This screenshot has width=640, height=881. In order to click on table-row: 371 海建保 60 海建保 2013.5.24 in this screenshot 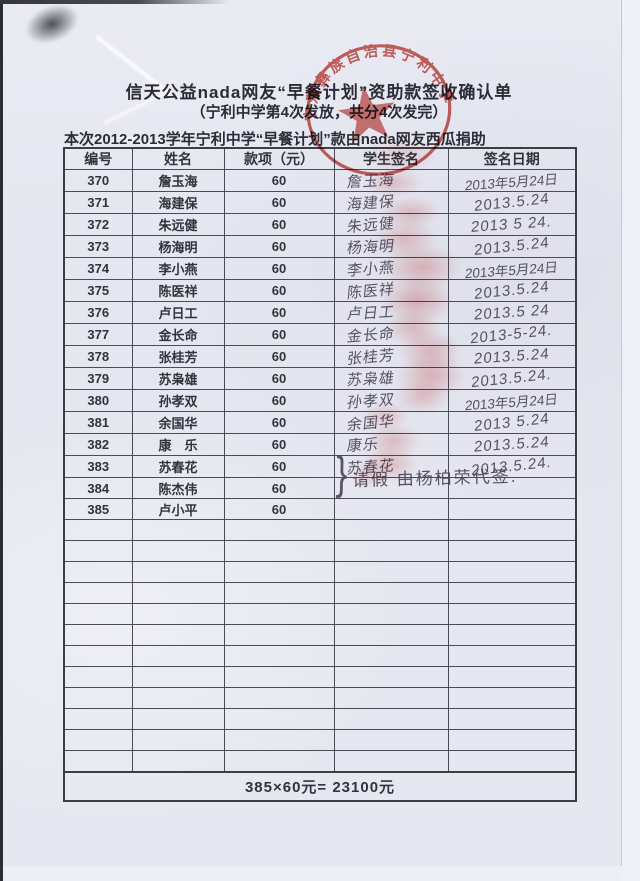, I will do `click(320, 202)`.